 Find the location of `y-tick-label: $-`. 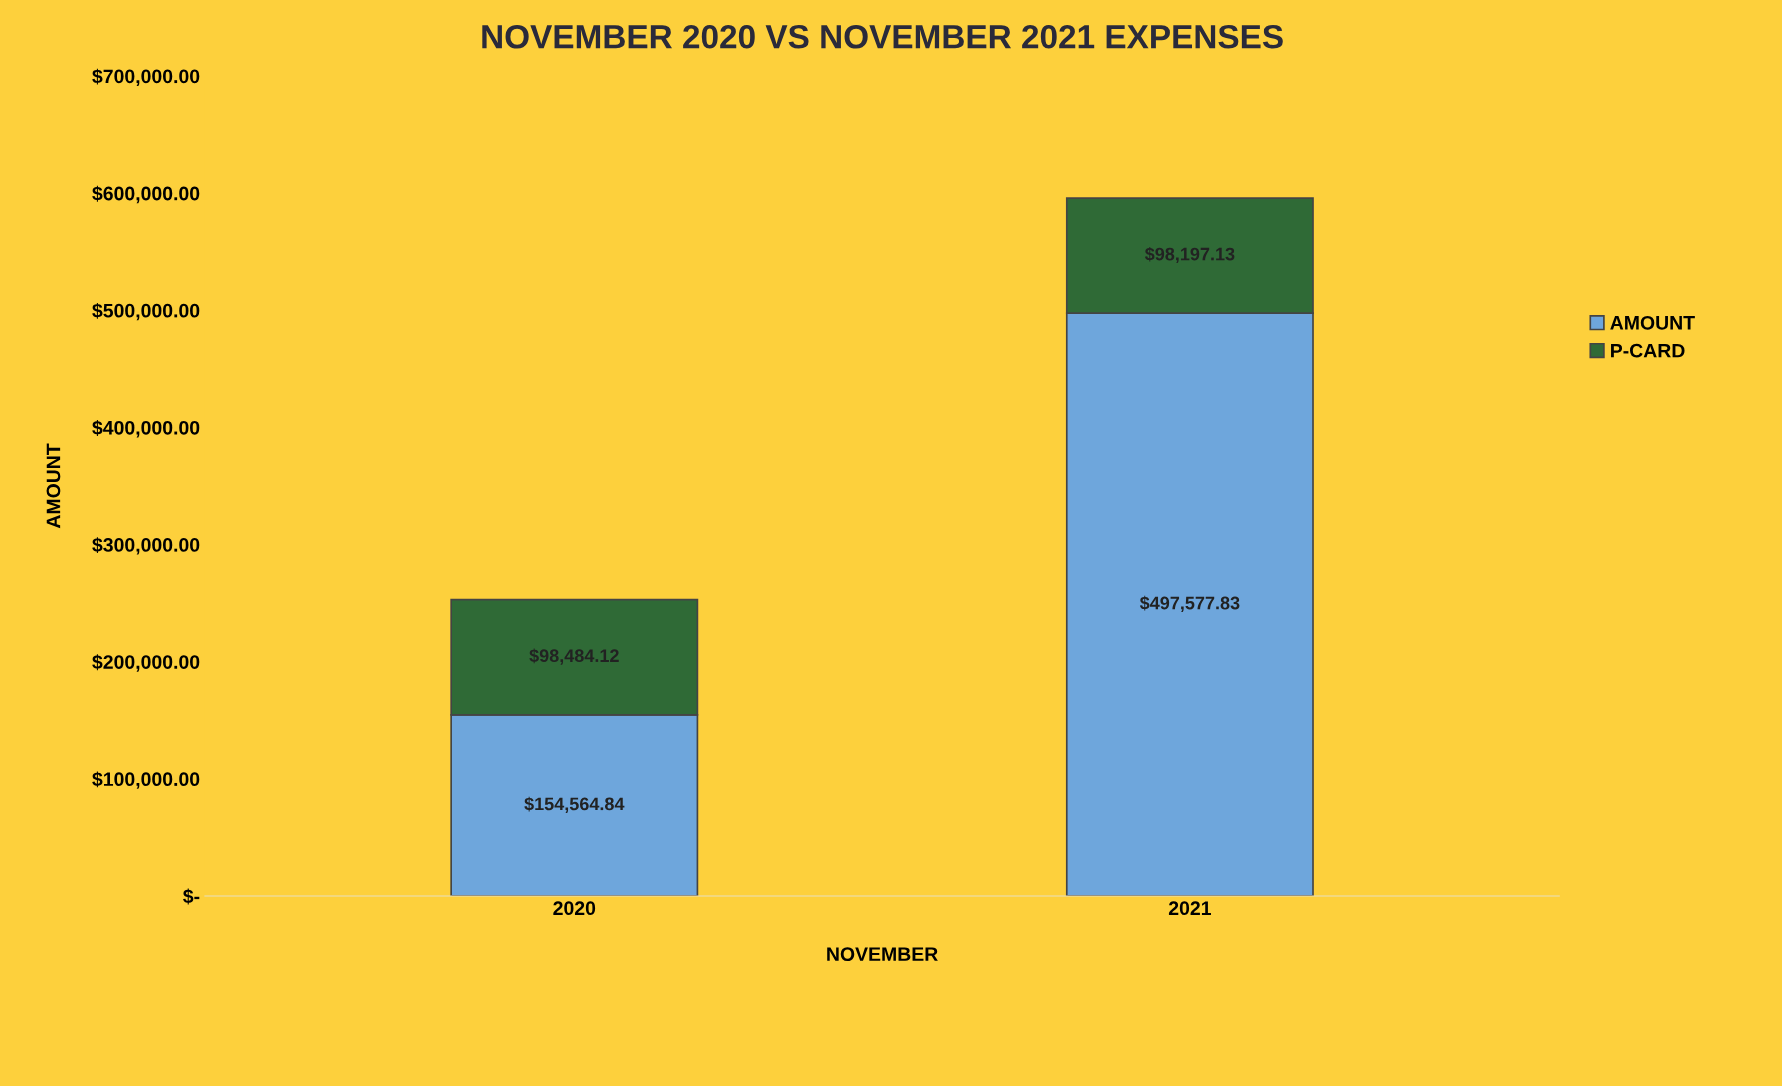

y-tick-label: $- is located at coordinates (191, 896).